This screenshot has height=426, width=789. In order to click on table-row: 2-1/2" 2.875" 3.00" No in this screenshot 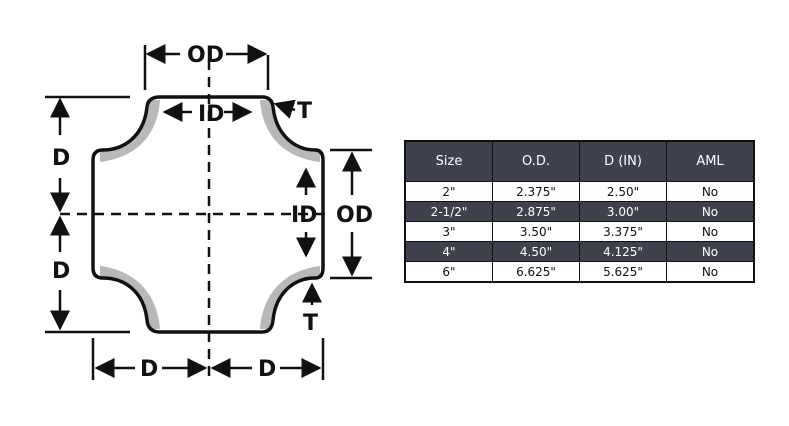, I will do `click(579, 211)`.